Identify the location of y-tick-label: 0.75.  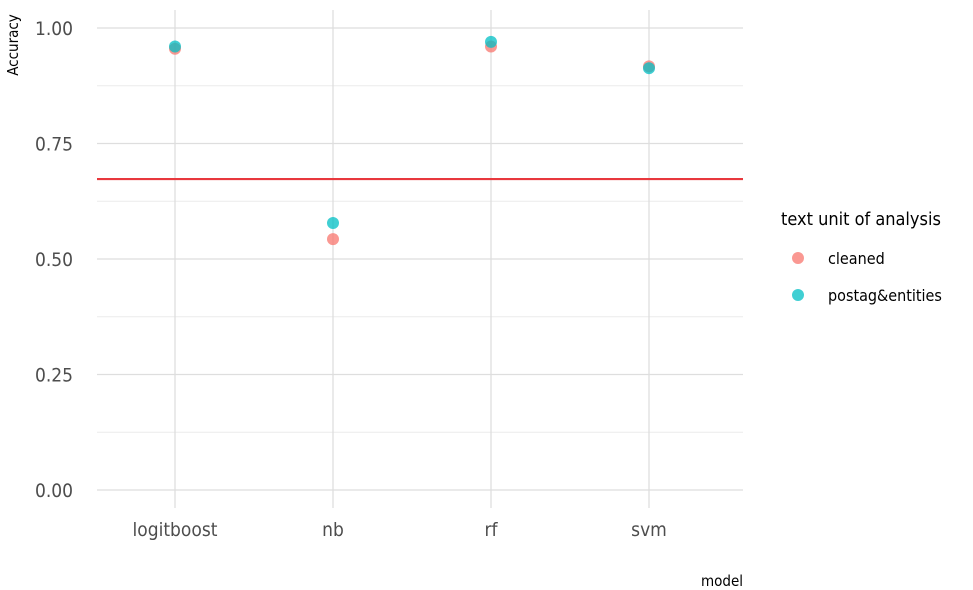
(54, 145).